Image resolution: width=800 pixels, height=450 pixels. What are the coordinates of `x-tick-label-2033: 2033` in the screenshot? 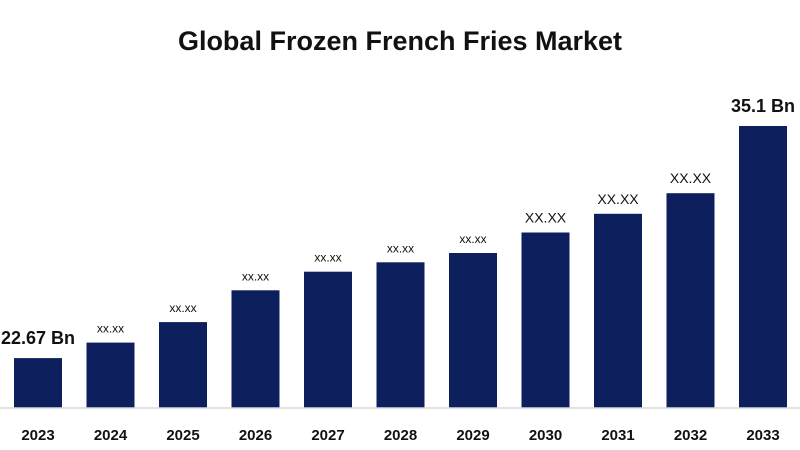 It's located at (762, 435).